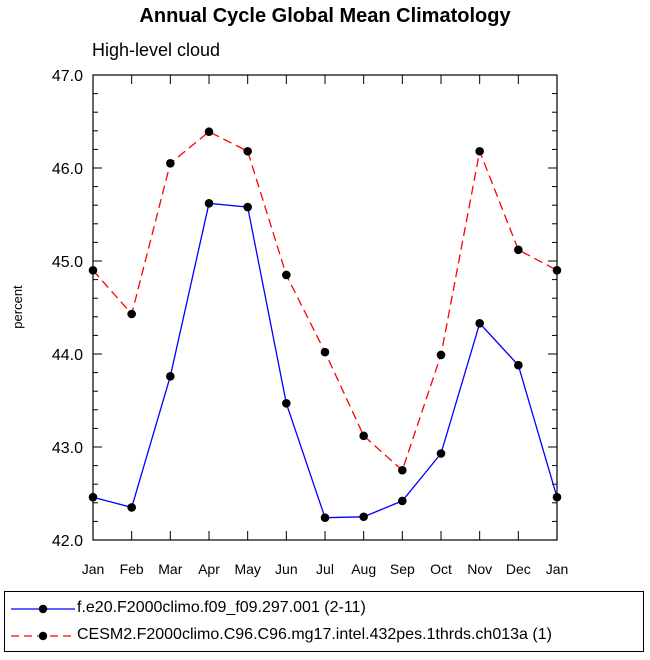  I want to click on x-tick-label: Jul, so click(325, 569).